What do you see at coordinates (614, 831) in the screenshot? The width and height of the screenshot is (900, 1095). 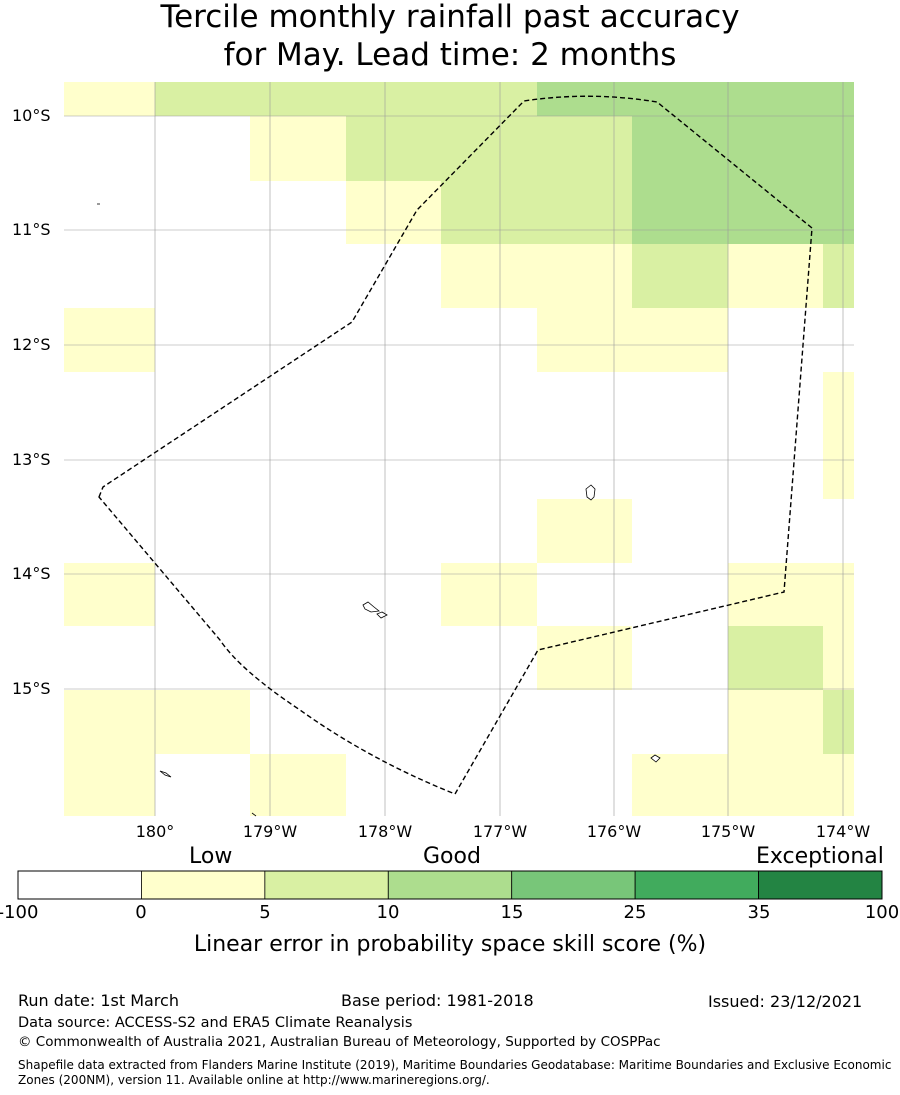 I see `lon-label: 176°W` at bounding box center [614, 831].